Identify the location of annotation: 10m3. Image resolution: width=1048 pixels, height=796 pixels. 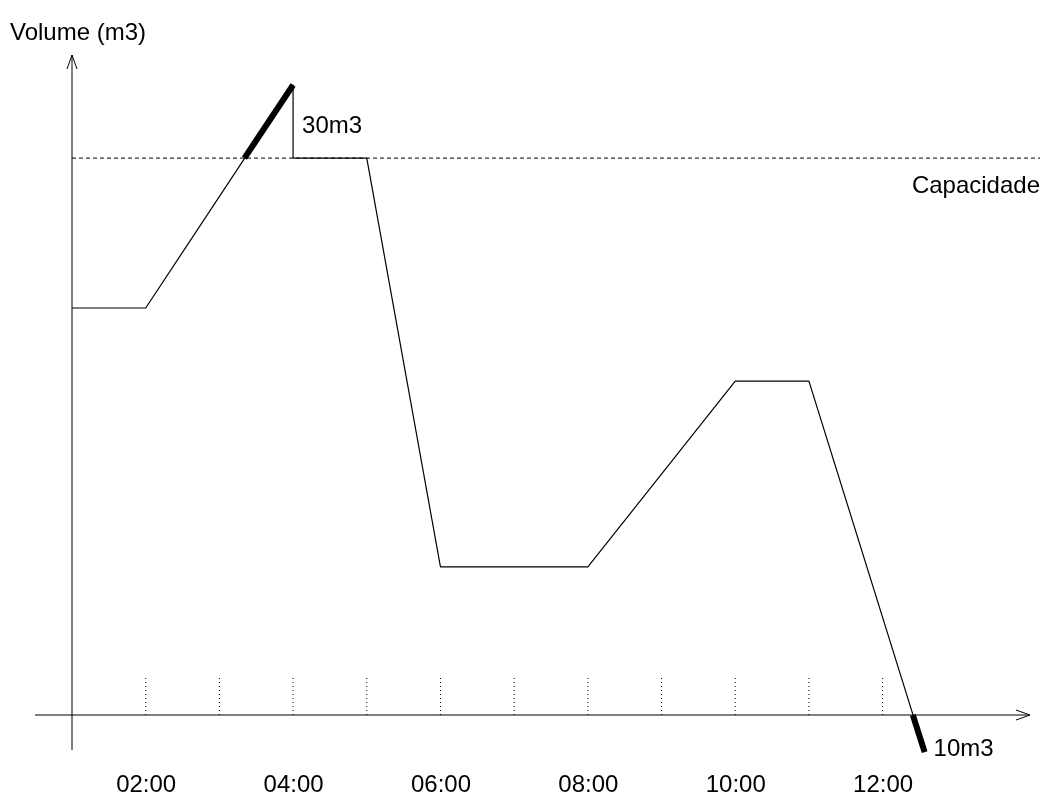
(963, 748).